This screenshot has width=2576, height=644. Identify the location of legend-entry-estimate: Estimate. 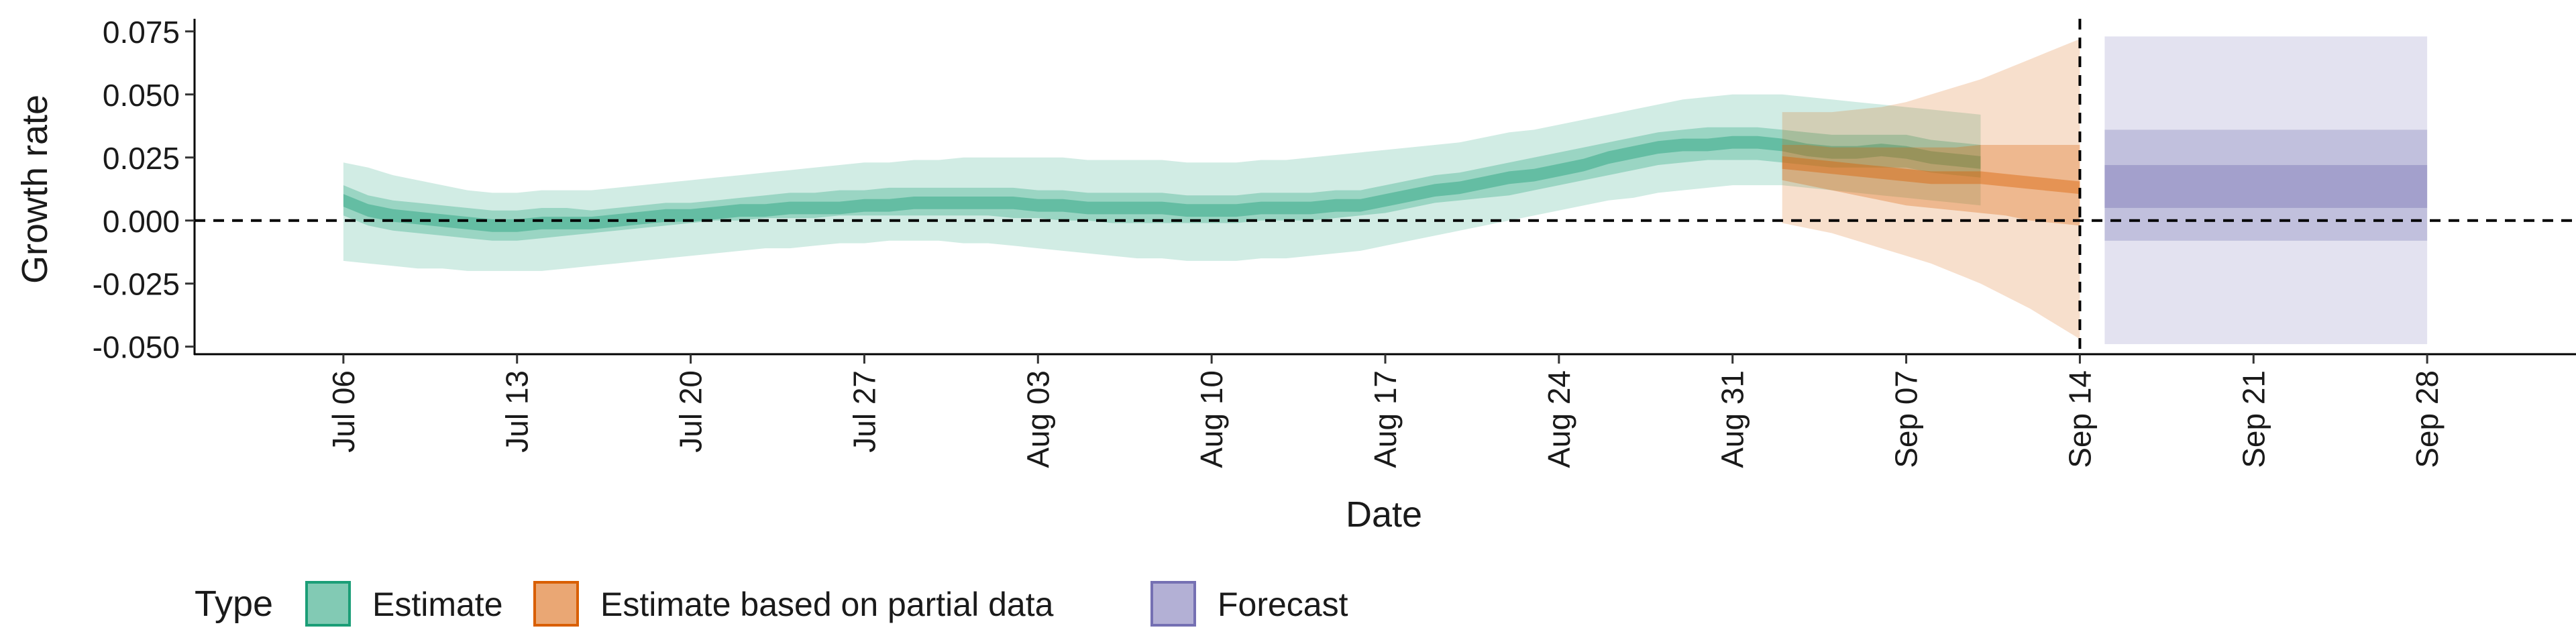
(404, 604).